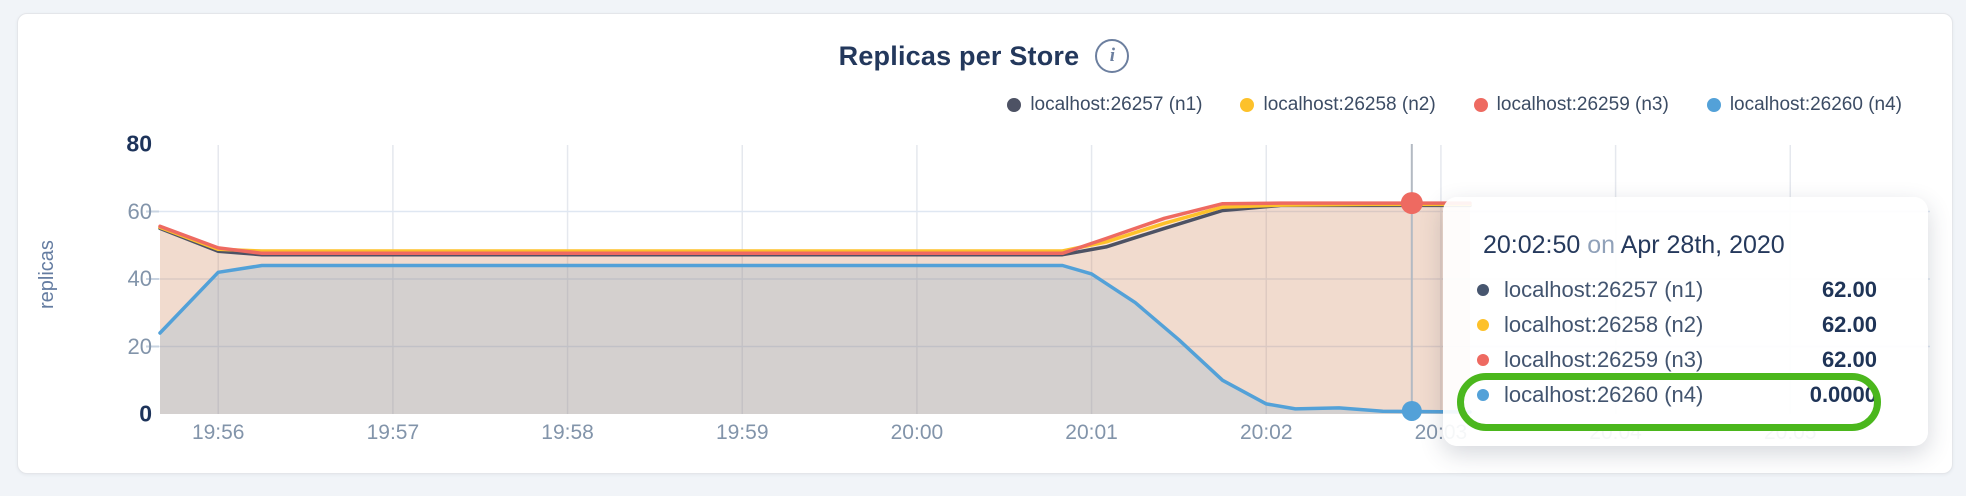  I want to click on tooltip-time: 20:02:50, so click(1532, 245).